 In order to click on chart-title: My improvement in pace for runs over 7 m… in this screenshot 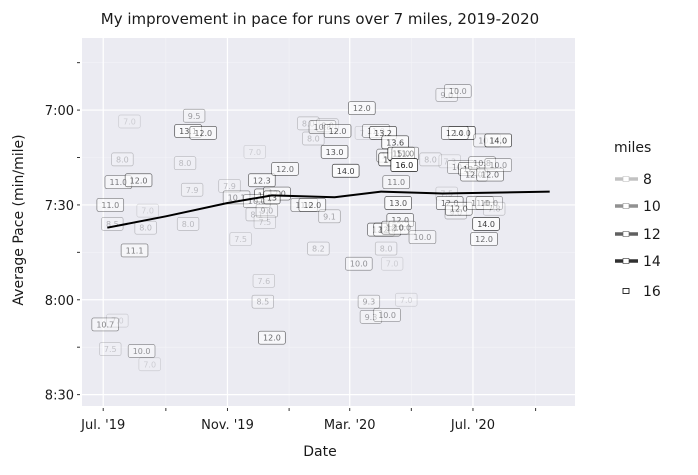, I will do `click(320, 19)`.